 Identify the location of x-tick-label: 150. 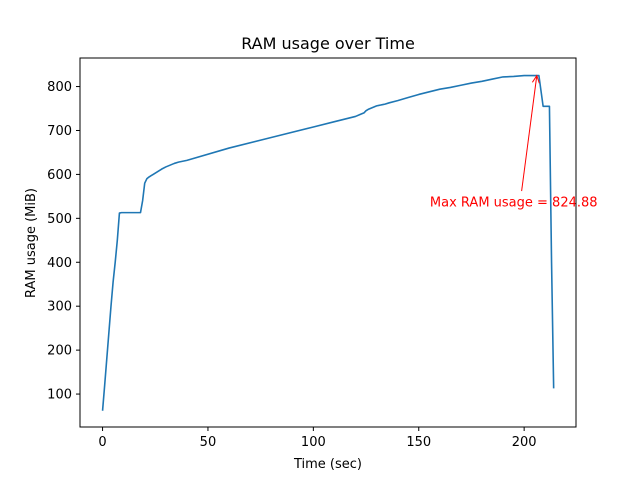
(418, 442).